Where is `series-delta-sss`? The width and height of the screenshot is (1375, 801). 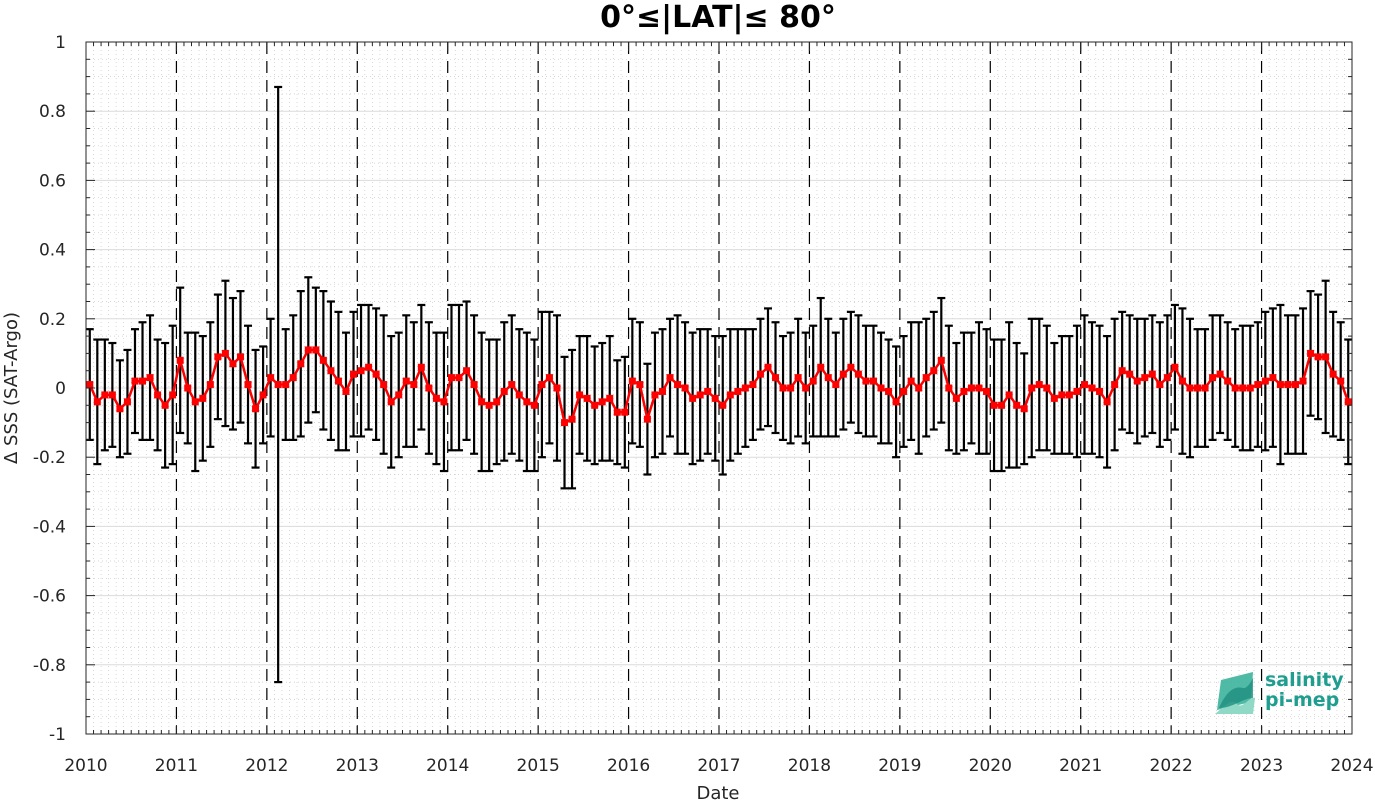 series-delta-sss is located at coordinates (719, 386).